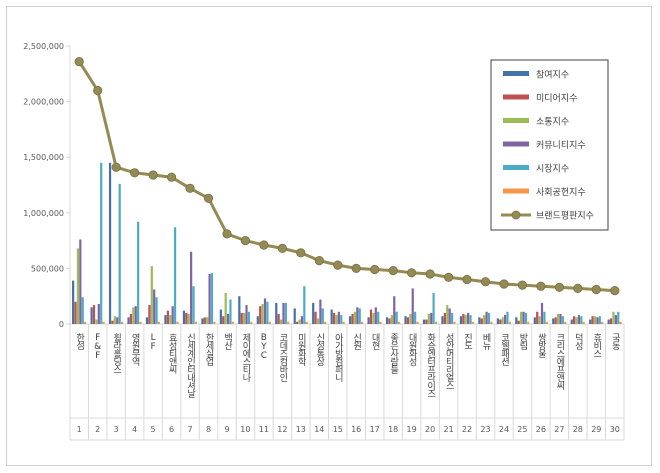  What do you see at coordinates (412, 429) in the screenshot?
I see `rank-label: 19` at bounding box center [412, 429].